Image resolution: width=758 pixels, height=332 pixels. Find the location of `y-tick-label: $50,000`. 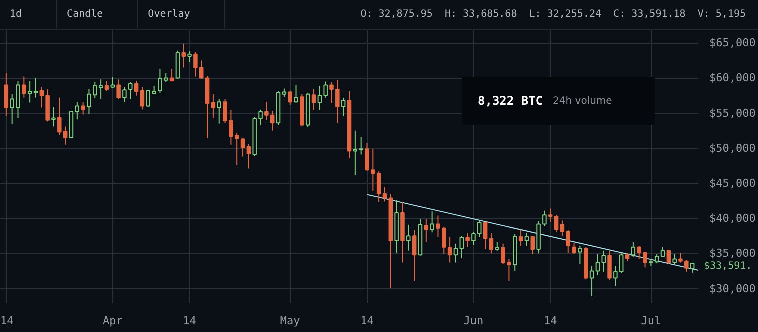

y-tick-label: $50,000 is located at coordinates (733, 148).